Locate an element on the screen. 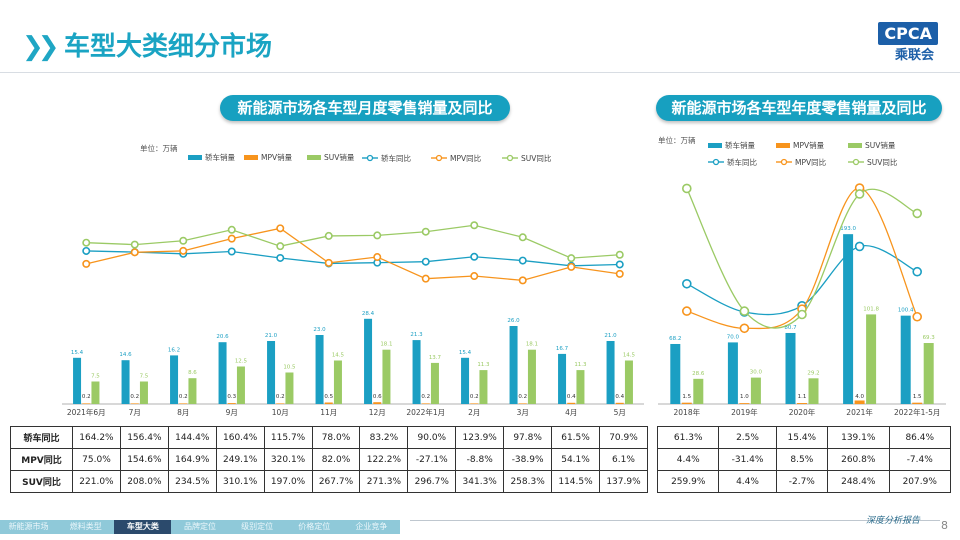 This screenshot has height=540, width=960. annual-bar-label-suv: 30.0 is located at coordinates (756, 373).